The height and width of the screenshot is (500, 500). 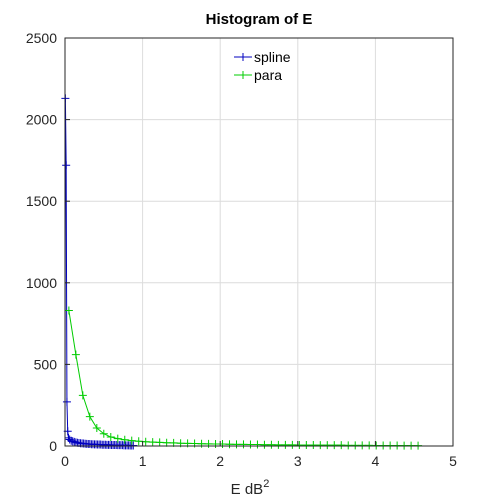 What do you see at coordinates (268, 75) in the screenshot?
I see `legend-label-para: para` at bounding box center [268, 75].